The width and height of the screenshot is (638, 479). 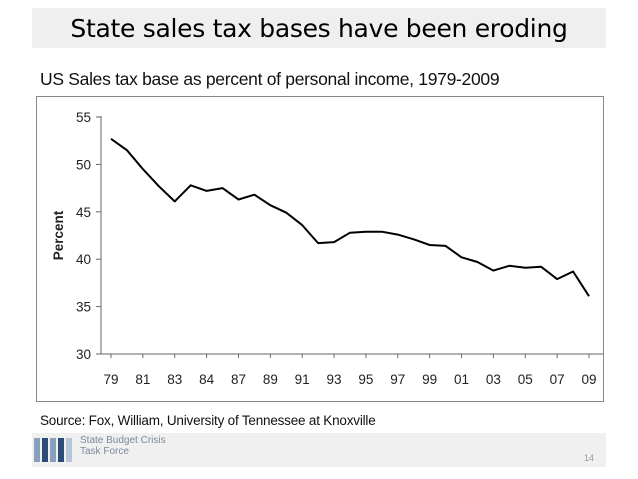 I want to click on x-tick-label: 01, so click(x=461, y=379).